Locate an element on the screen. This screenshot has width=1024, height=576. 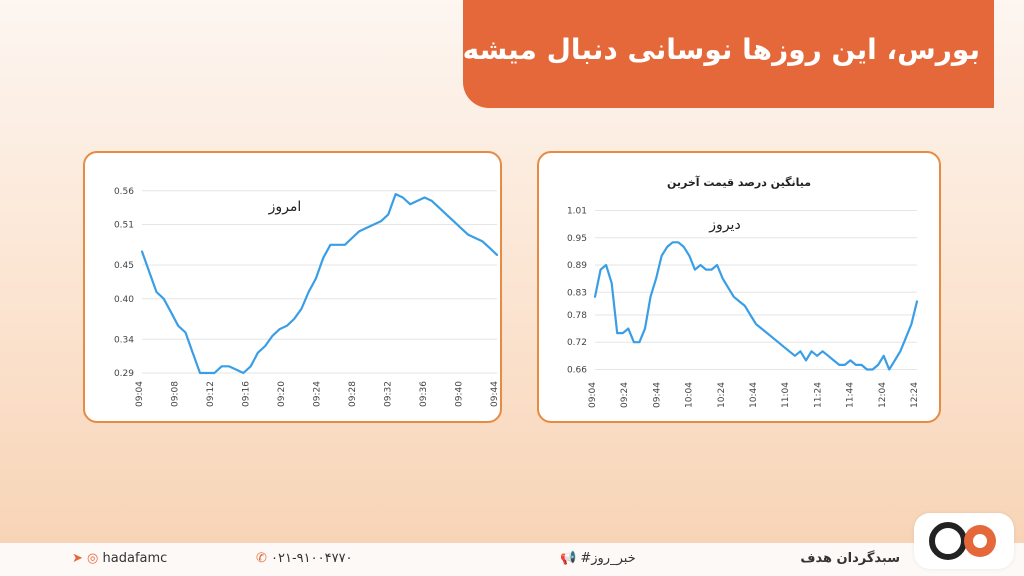
page-title: بورس، این روزها نوسانی دنبال میشه is located at coordinates (721, 49).